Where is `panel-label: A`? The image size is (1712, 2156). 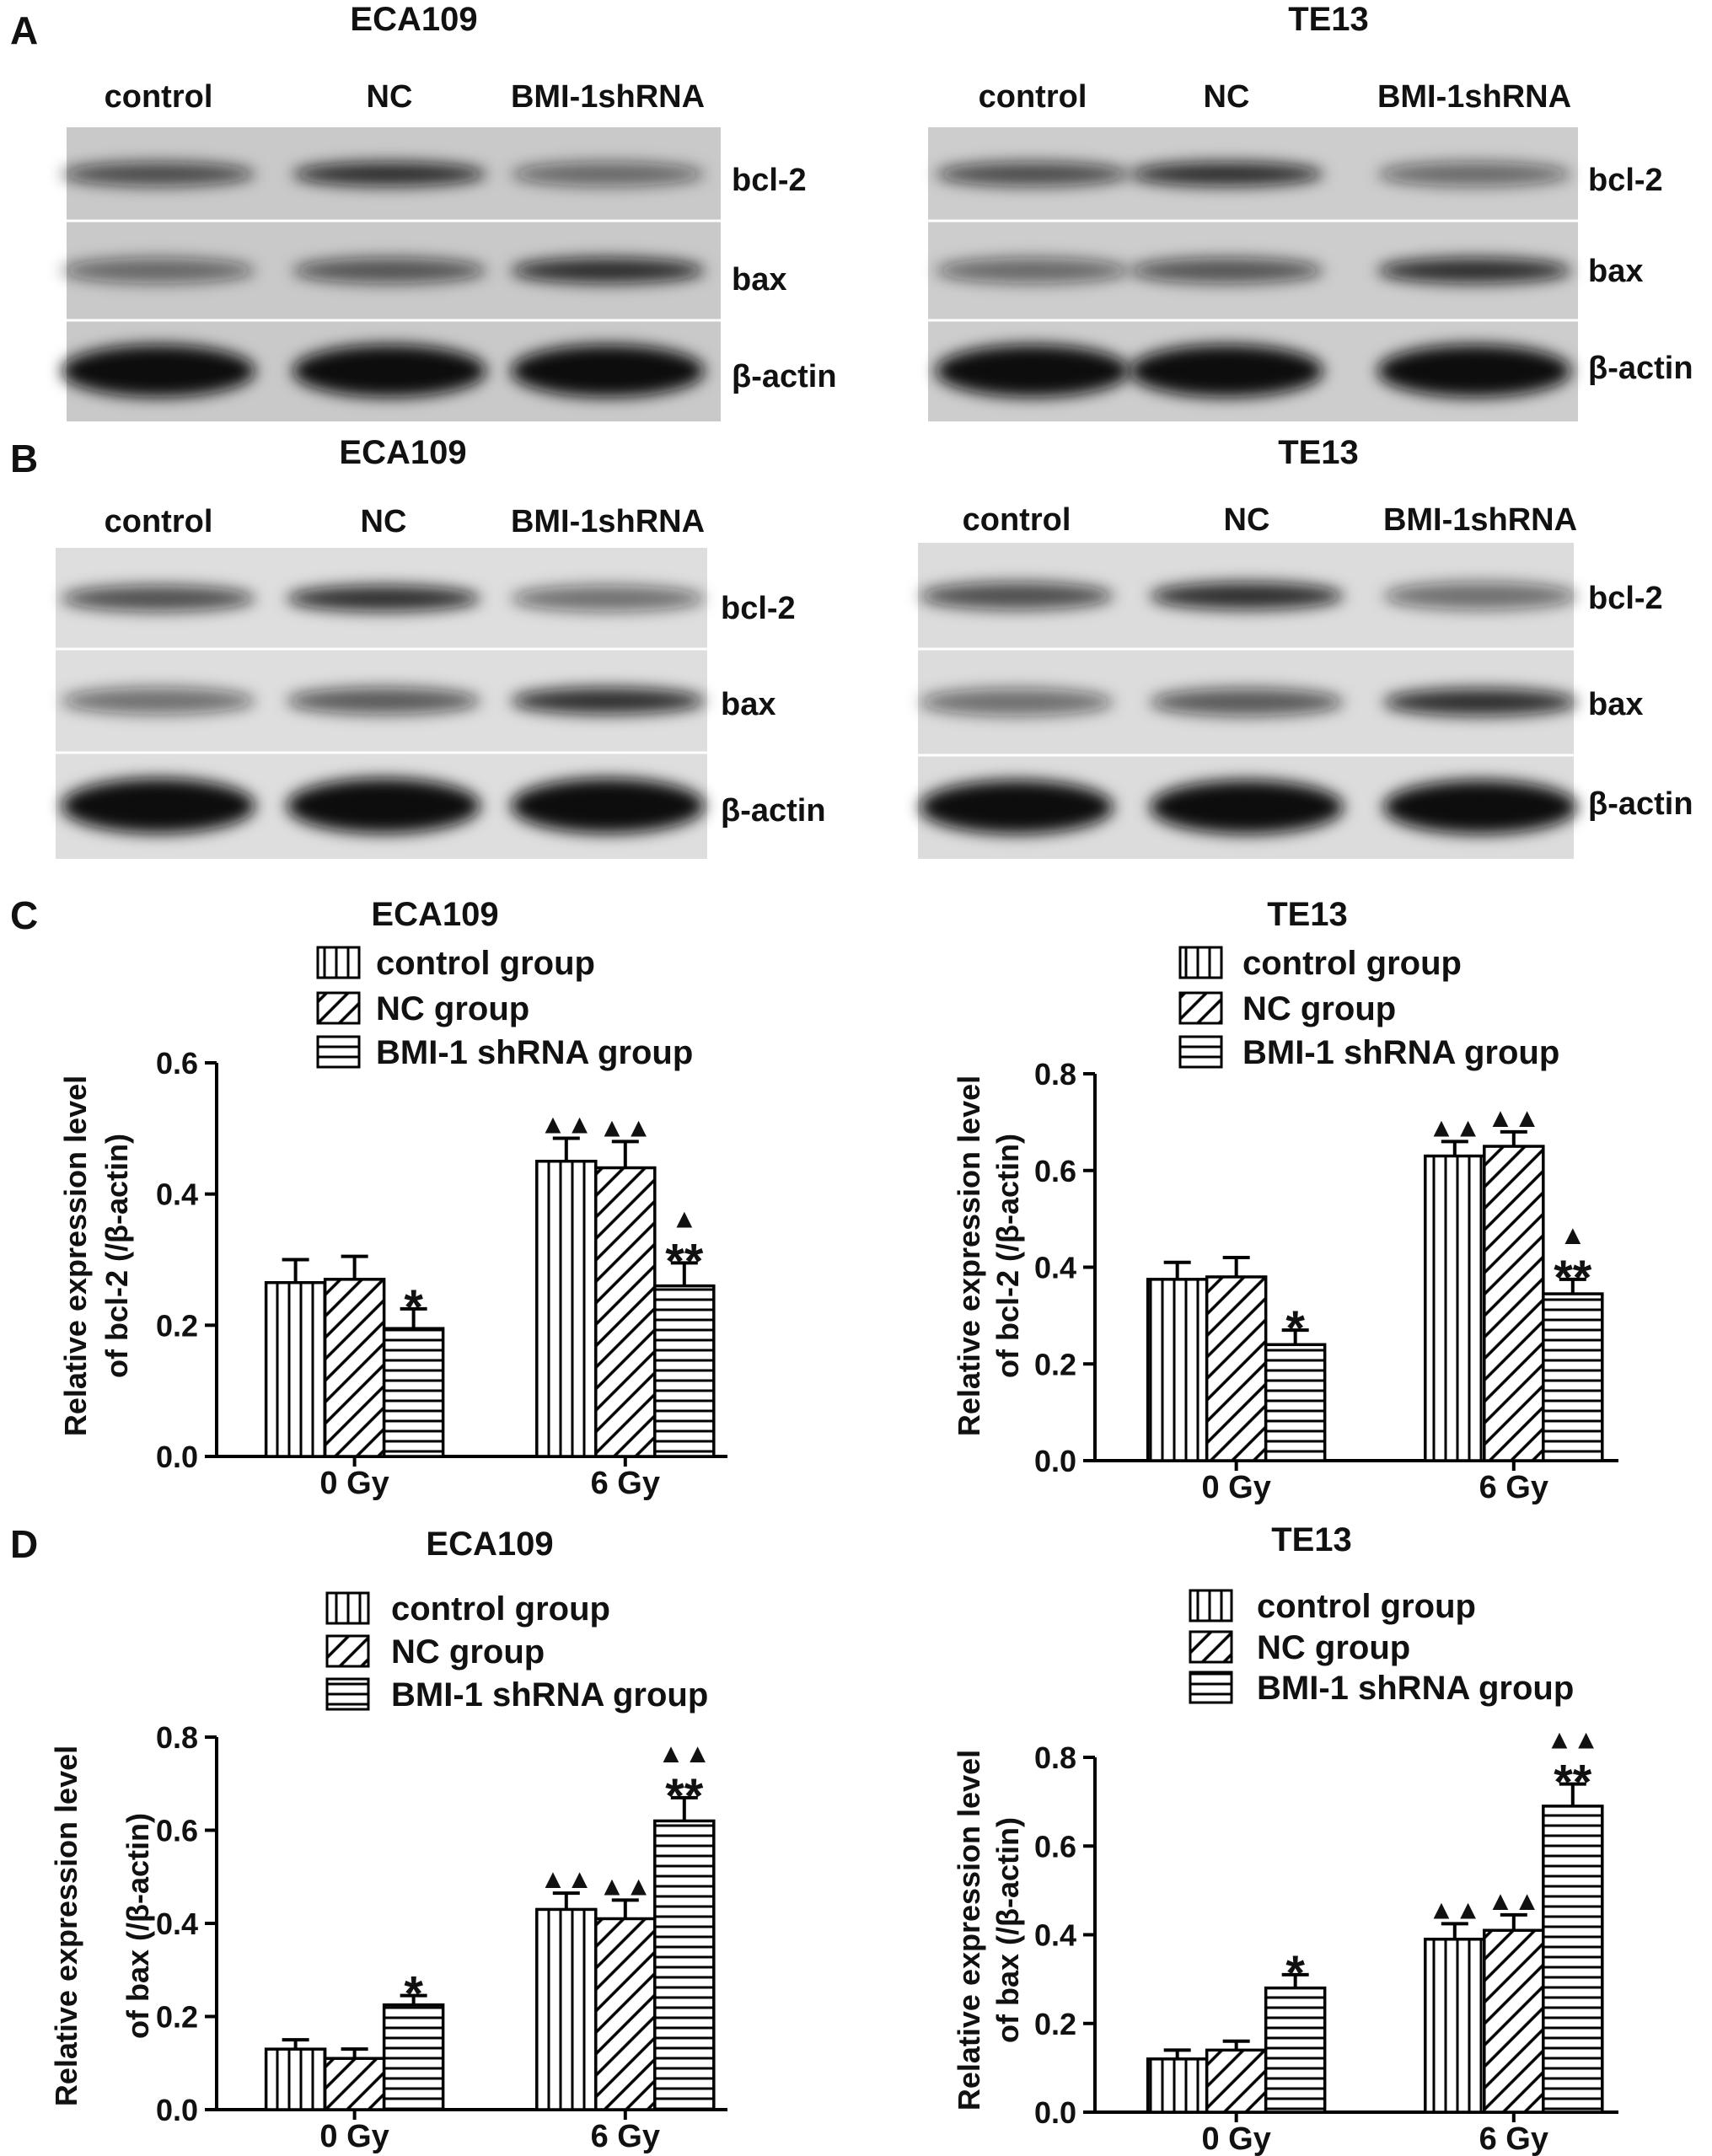
panel-label: A is located at coordinates (24, 30).